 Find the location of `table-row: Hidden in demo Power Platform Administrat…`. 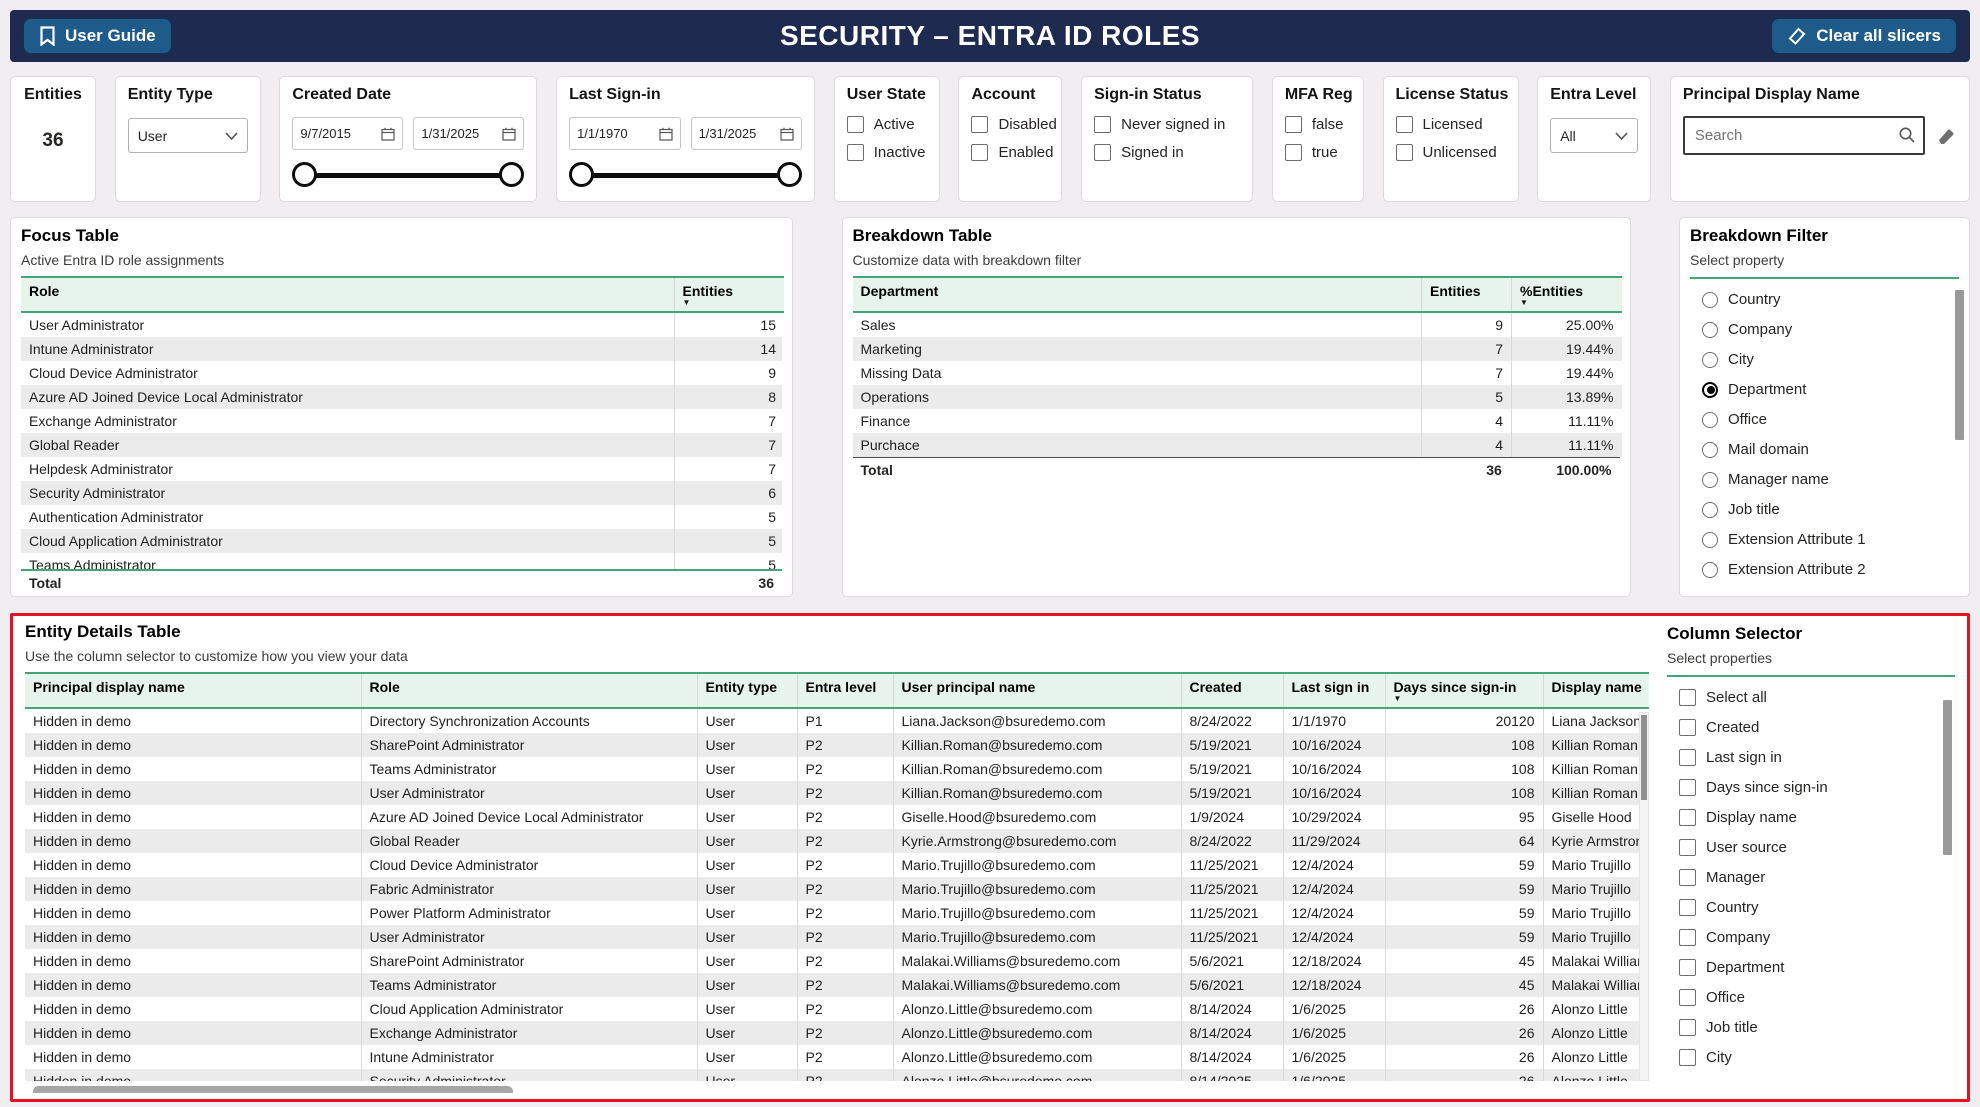

table-row: Hidden in demo Power Platform Administrat… is located at coordinates (837, 913).